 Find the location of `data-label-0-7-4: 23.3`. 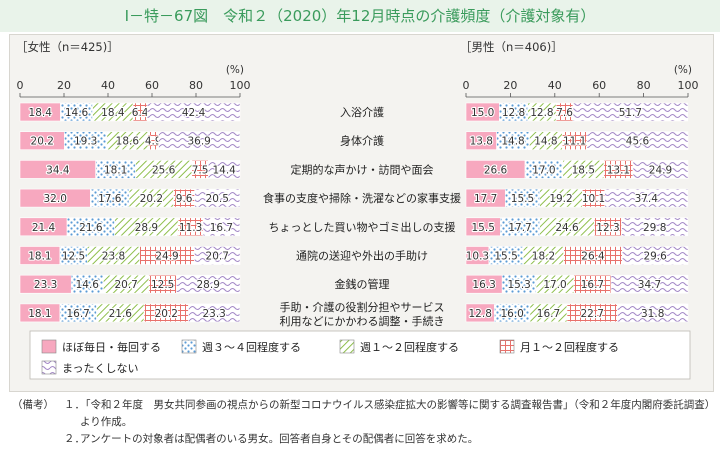

data-label-0-7-4: 23.3 is located at coordinates (213, 314).